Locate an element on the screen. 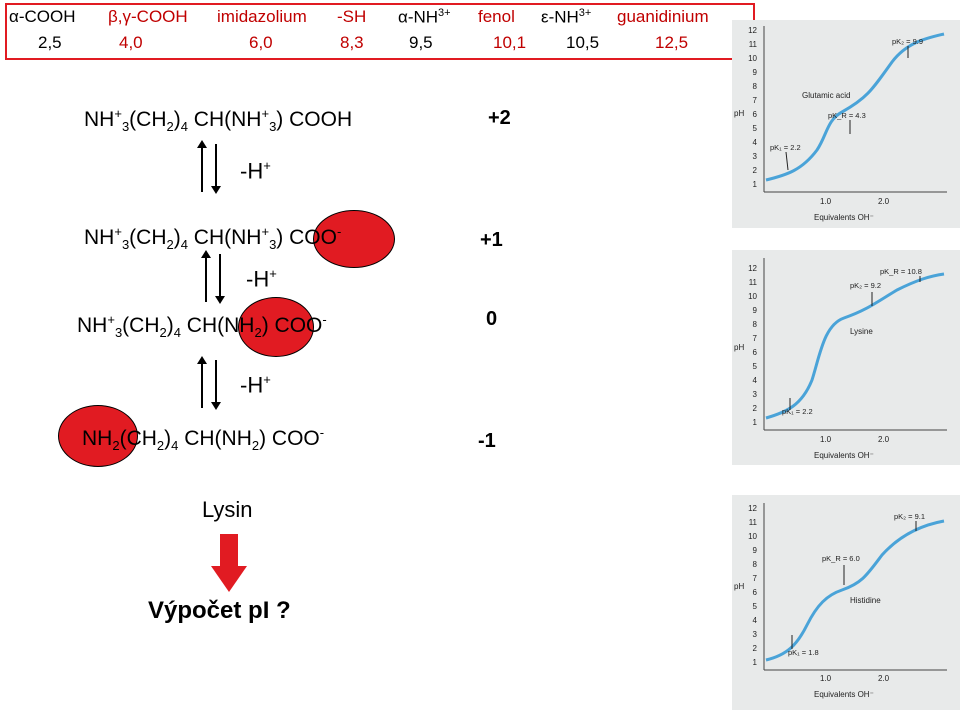 The image size is (960, 710). annotation-pk2-lysine: pK₂ = 9.2 is located at coordinates (865, 285).